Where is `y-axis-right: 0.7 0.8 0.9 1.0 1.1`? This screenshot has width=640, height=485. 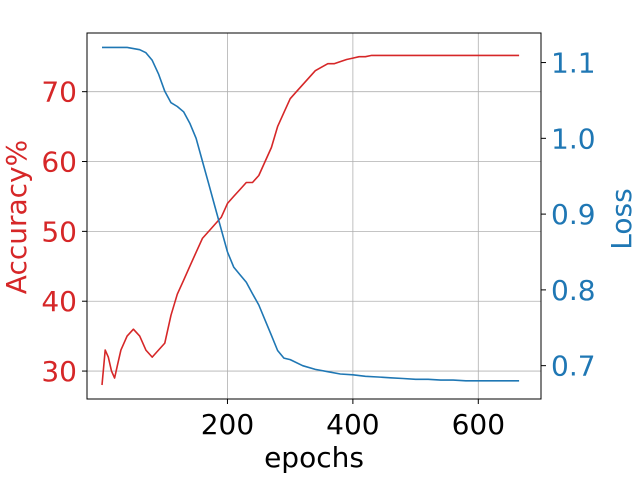 y-axis-right: 0.7 0.8 0.9 1.0 1.1 is located at coordinates (568, 215).